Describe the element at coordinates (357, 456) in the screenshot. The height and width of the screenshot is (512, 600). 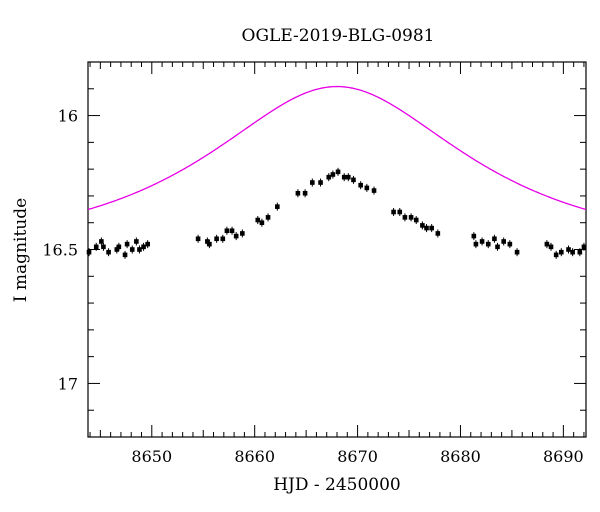
I see `x-tick-label: 8670` at that location.